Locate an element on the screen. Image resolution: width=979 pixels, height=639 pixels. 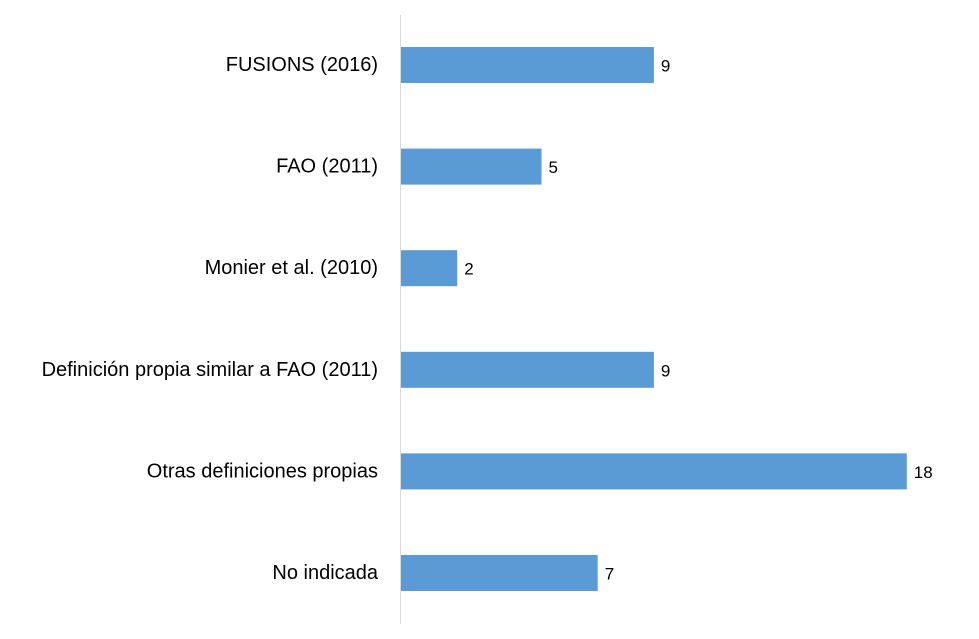
value-label: 2 is located at coordinates (468, 269).